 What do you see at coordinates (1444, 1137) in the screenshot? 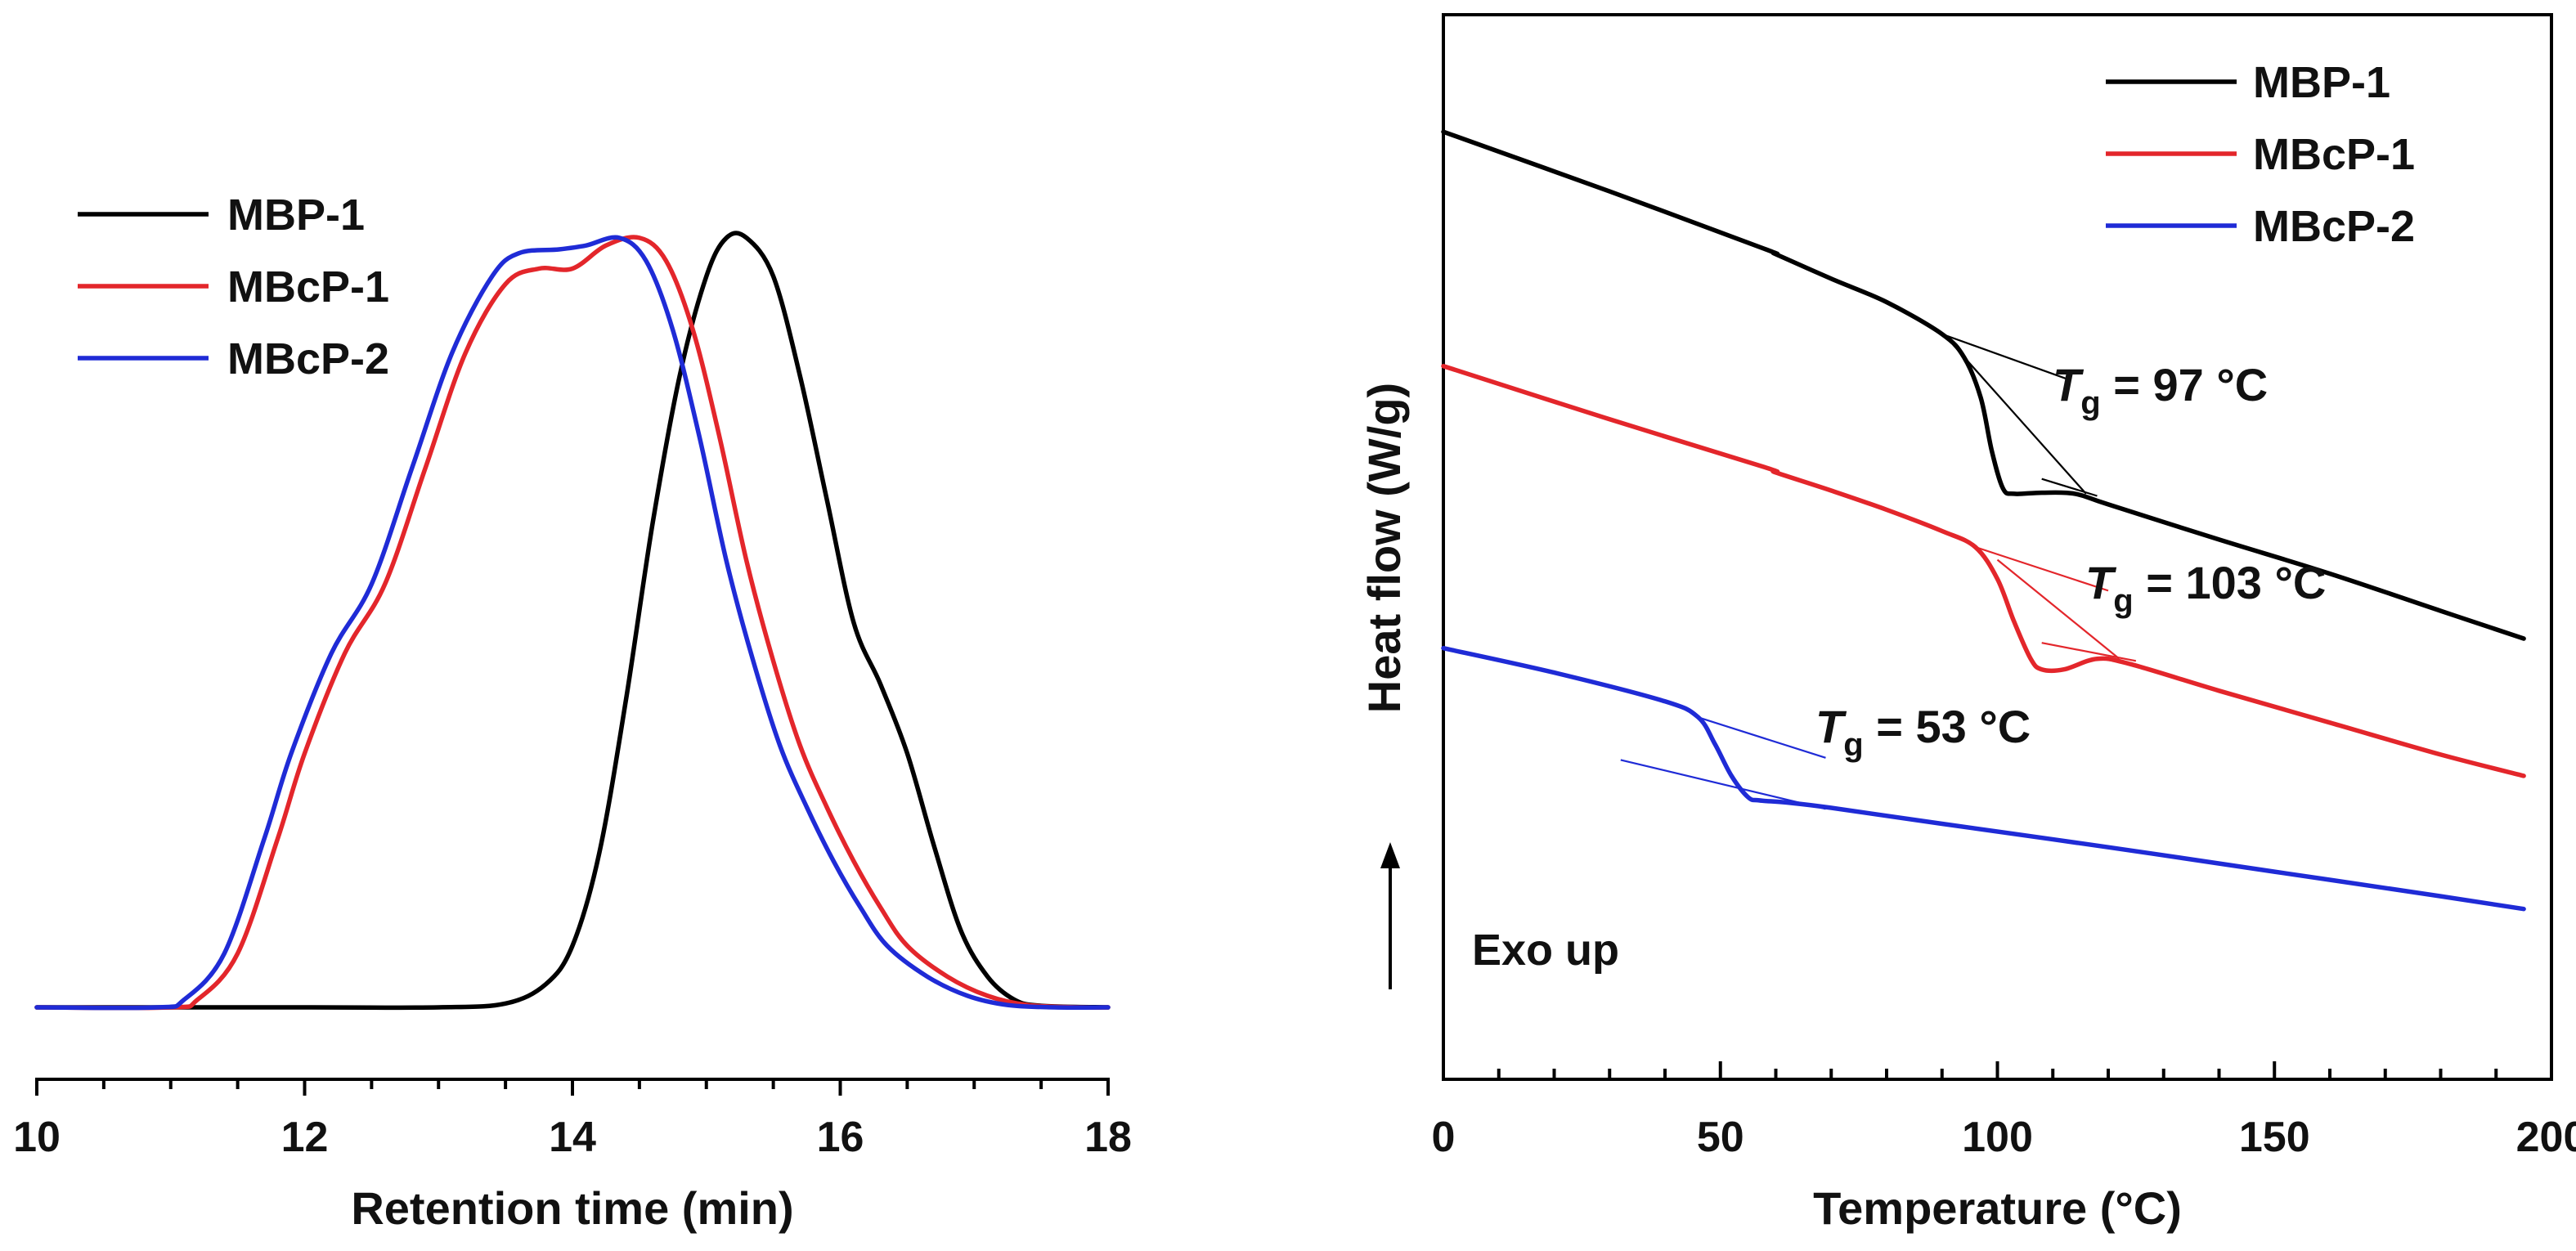
I see `dsc-x-tick-label: 0` at bounding box center [1444, 1137].